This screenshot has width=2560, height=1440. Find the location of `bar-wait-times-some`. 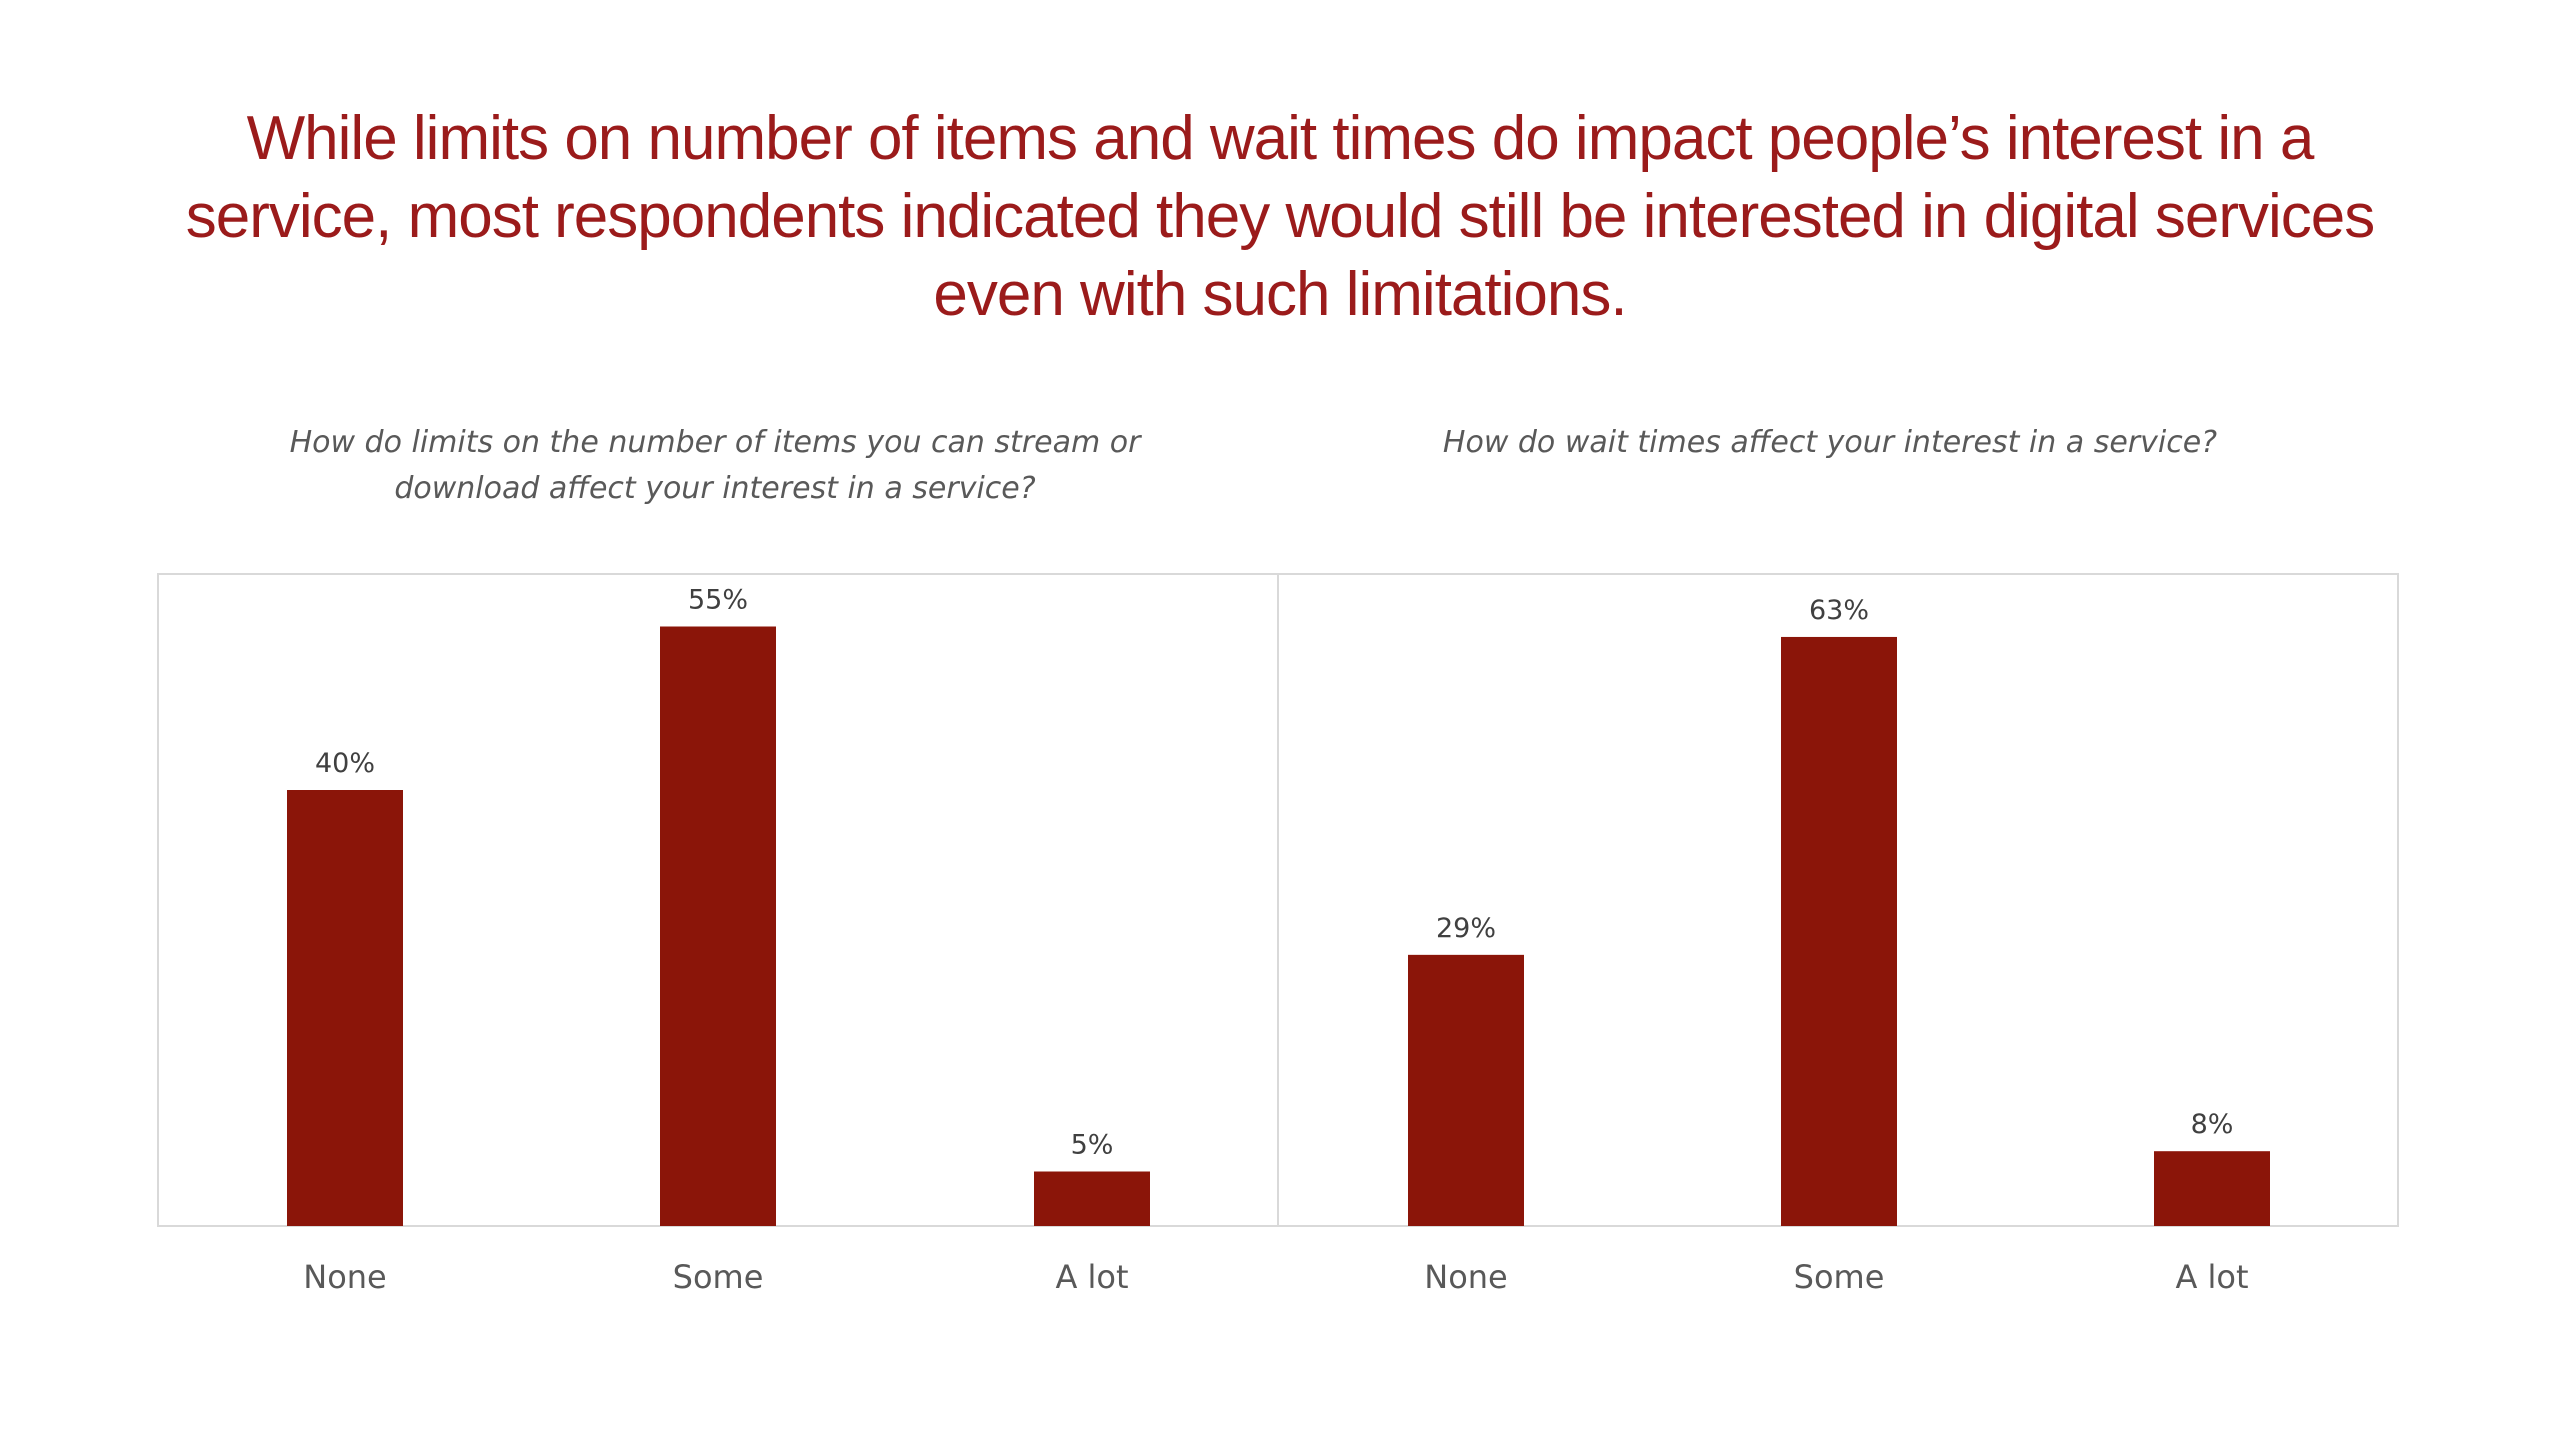

bar-wait-times-some is located at coordinates (1839, 931).